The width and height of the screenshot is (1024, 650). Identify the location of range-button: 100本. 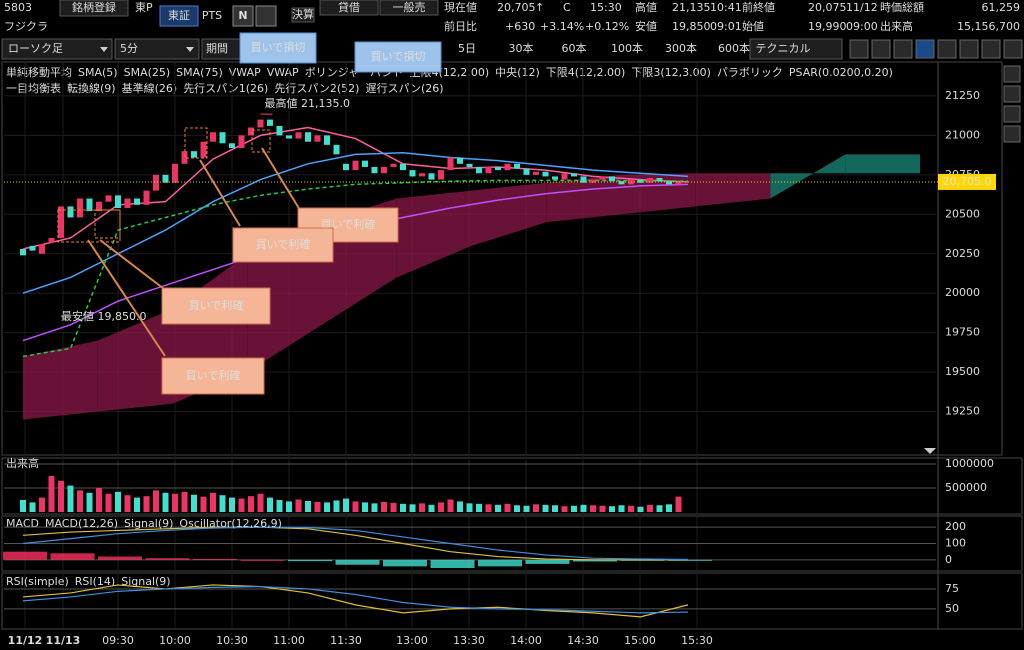
(627, 48).